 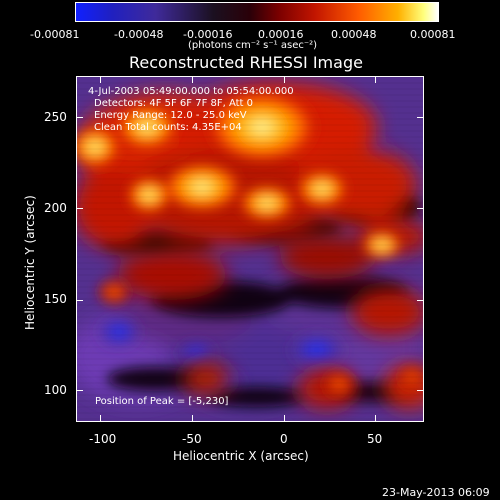 I want to click on colorbar-tick-2: -0.00048, so click(x=139, y=34).